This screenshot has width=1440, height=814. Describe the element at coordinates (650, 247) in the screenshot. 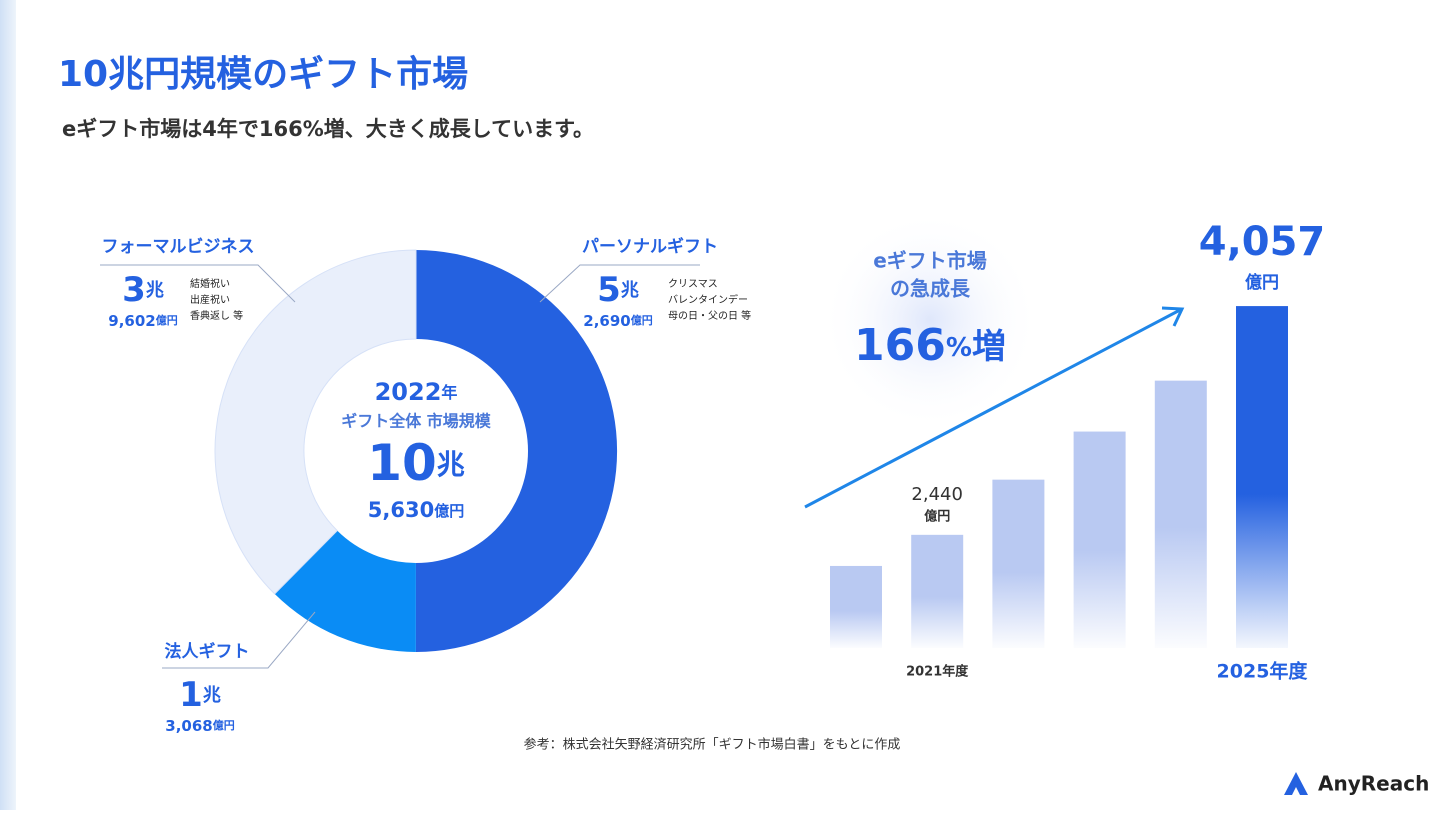

I see `segment-label: パーソナルギフト` at that location.